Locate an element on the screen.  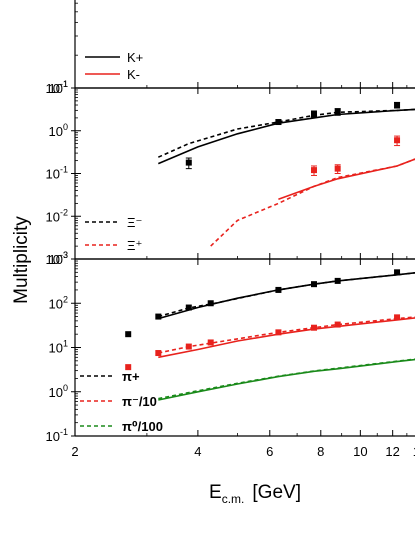
y-axis-title: Multiplicity is located at coordinates (21, 260).